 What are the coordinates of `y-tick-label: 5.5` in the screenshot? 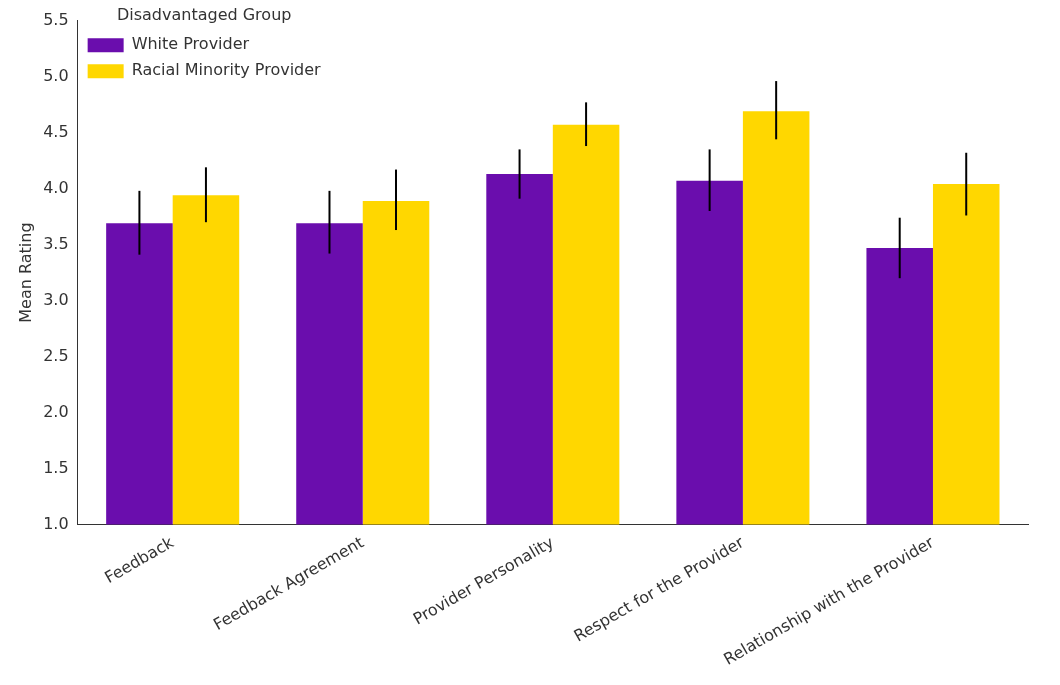 It's located at (56, 19).